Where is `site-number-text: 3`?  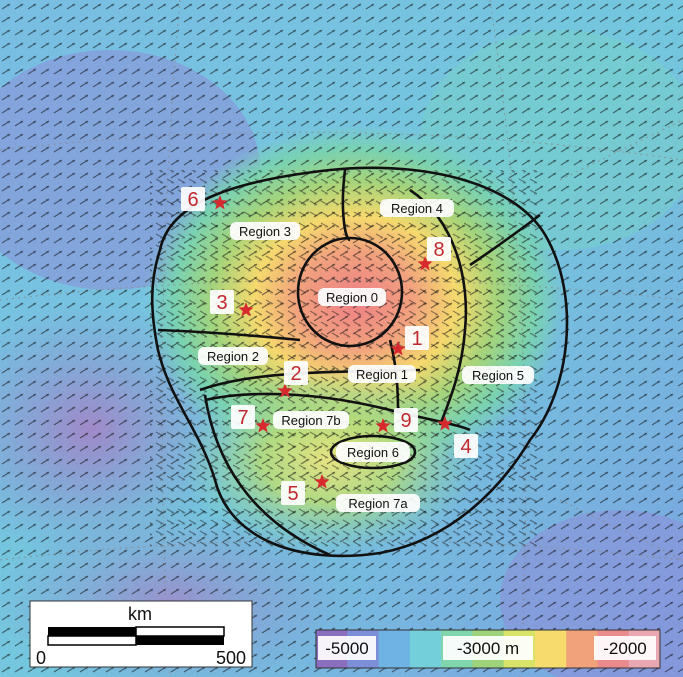 site-number-text: 3 is located at coordinates (221, 303).